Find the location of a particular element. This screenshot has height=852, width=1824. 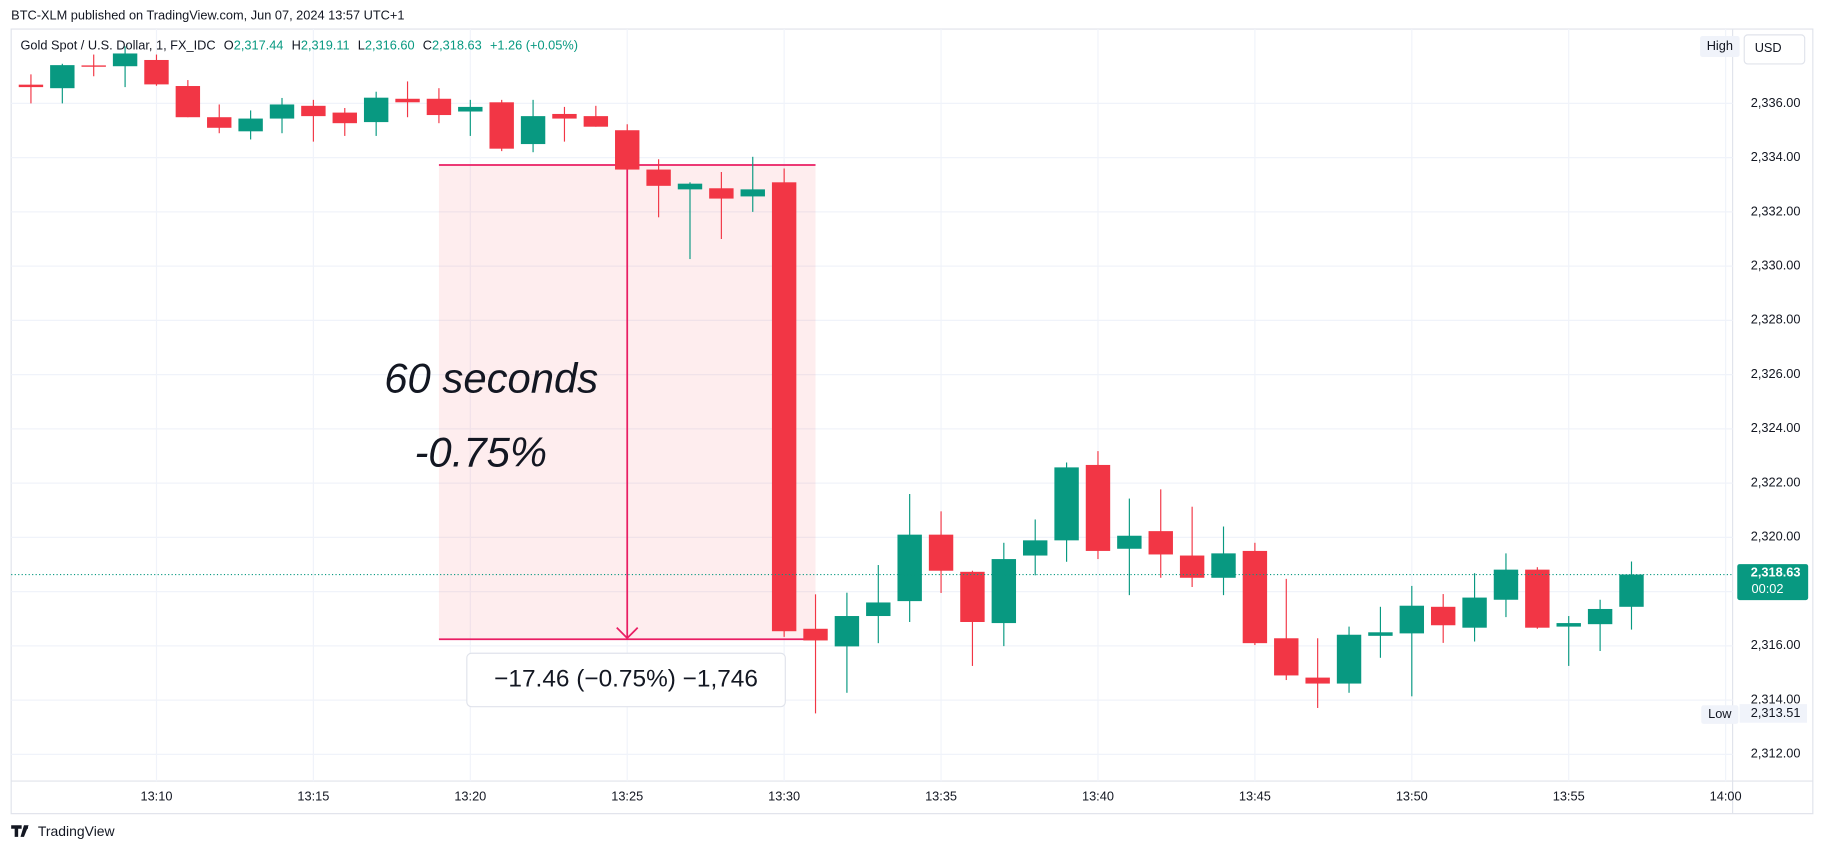

high-value: 2,319.11 is located at coordinates (325, 45).